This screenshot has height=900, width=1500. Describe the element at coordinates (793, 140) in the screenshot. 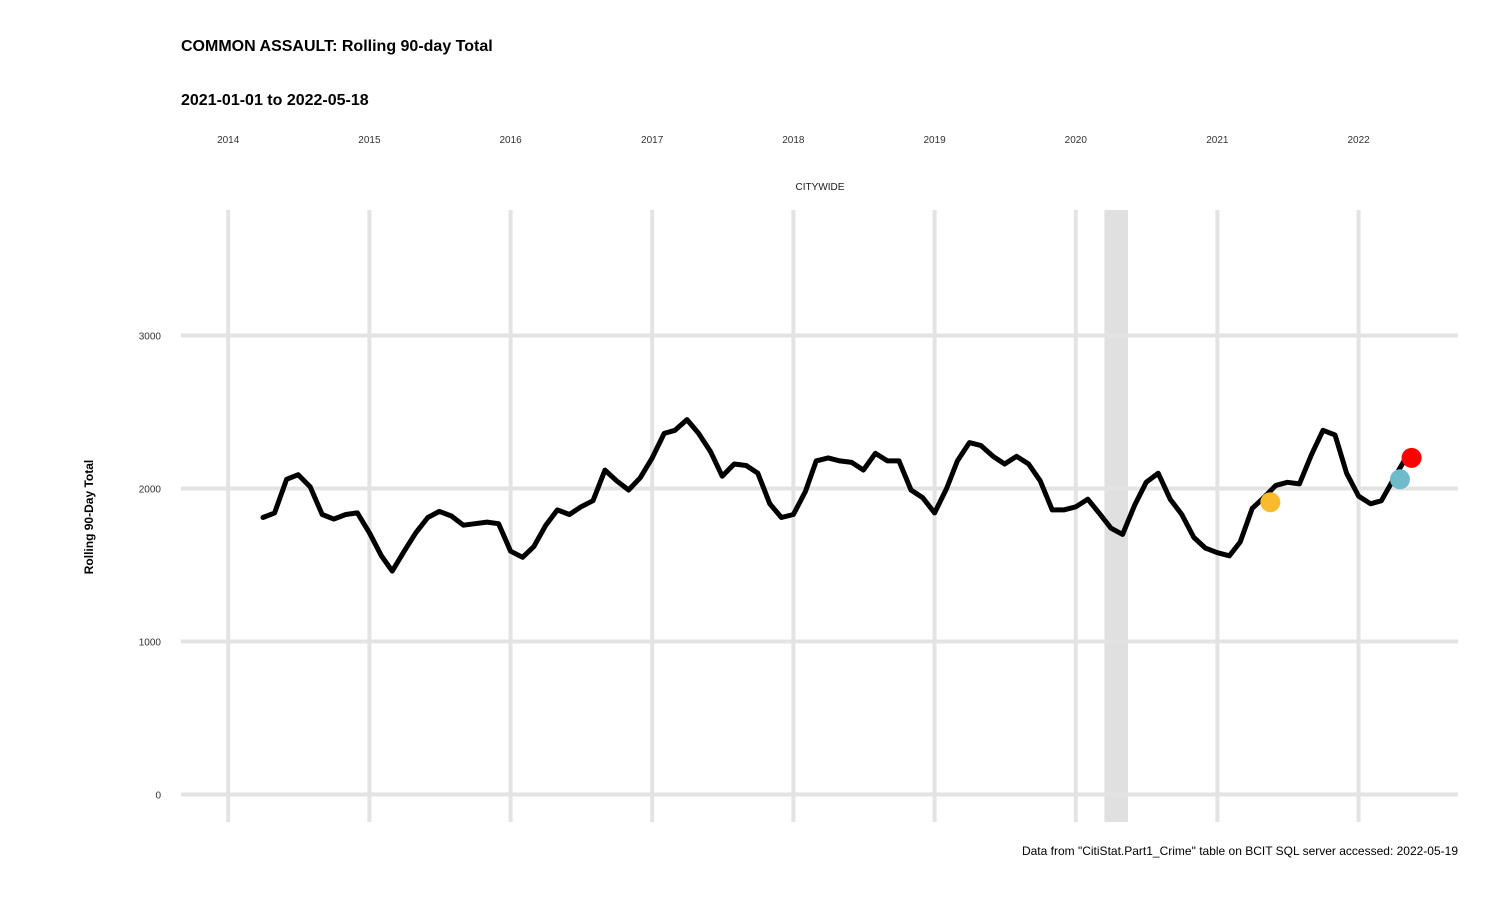

I see `x-tick-label: 2018` at that location.